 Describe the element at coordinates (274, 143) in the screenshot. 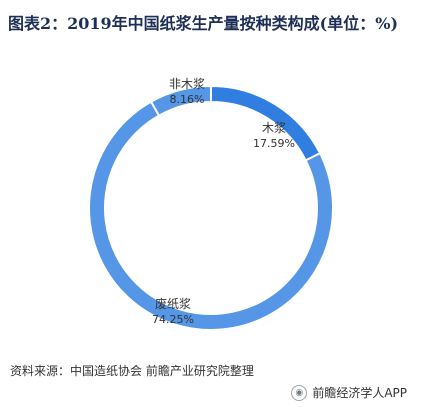

I see `slice-value-label-0: 17.59%` at that location.